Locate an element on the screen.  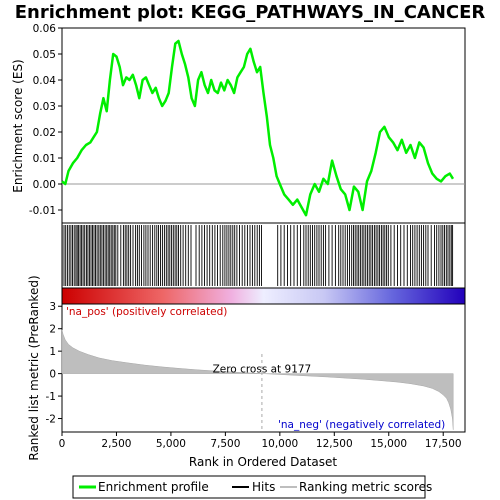
legend-label-ranking-metric: Ranking metric scores is located at coordinates (365, 487).